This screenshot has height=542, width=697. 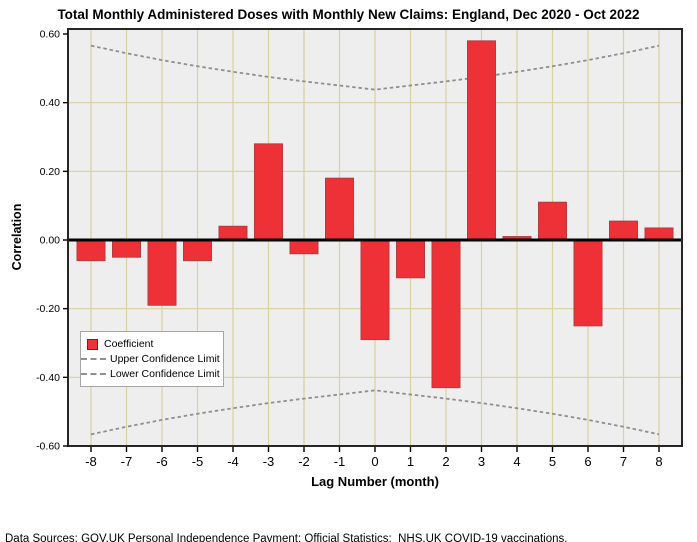 What do you see at coordinates (375, 412) in the screenshot?
I see `lower-confidence-line` at bounding box center [375, 412].